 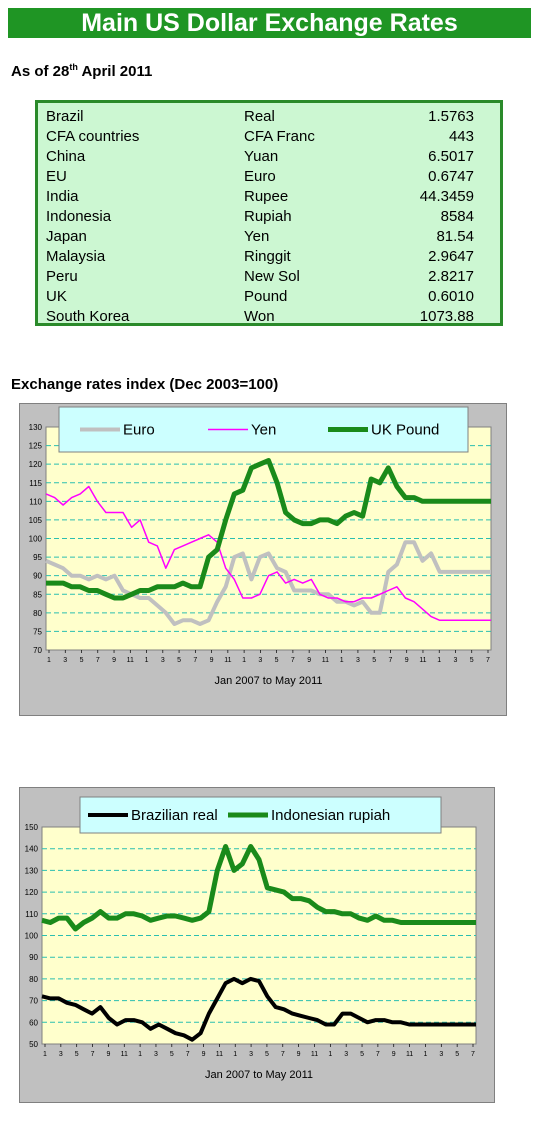 I want to click on rate-currency: Euro, so click(x=260, y=176).